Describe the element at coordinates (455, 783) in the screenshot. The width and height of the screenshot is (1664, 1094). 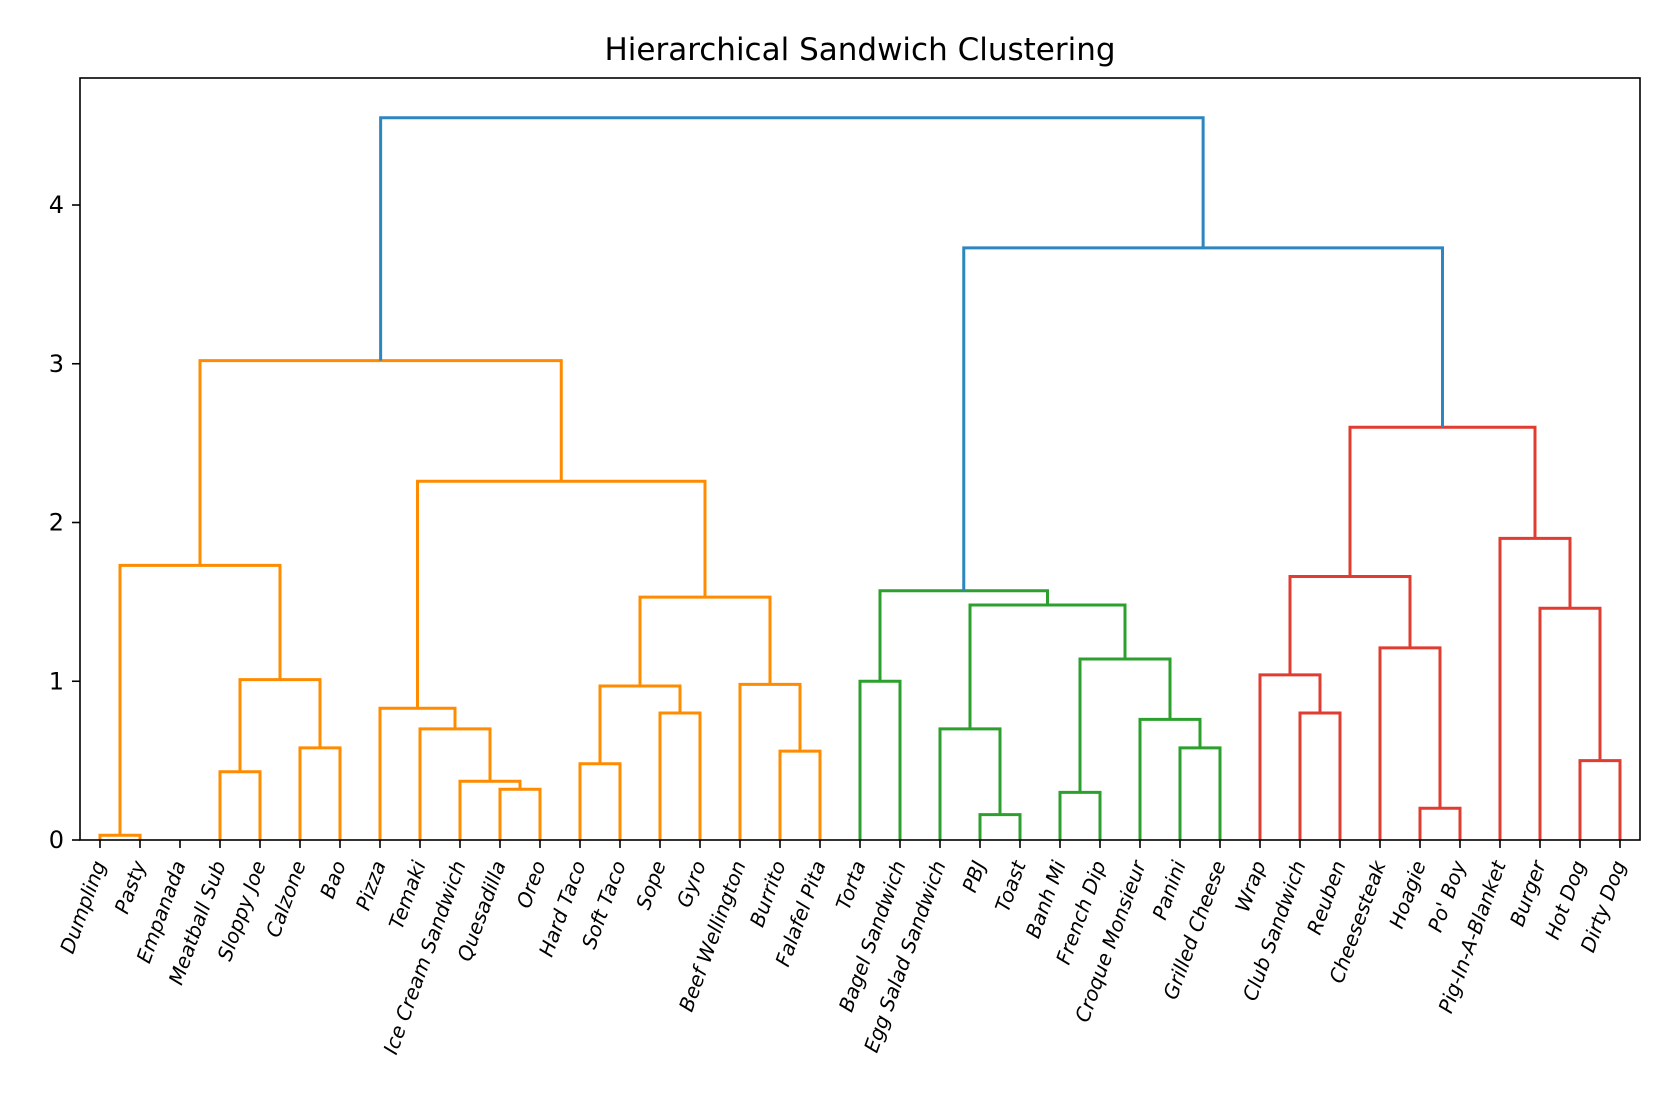
I see `dendrogram-link-m8` at that location.